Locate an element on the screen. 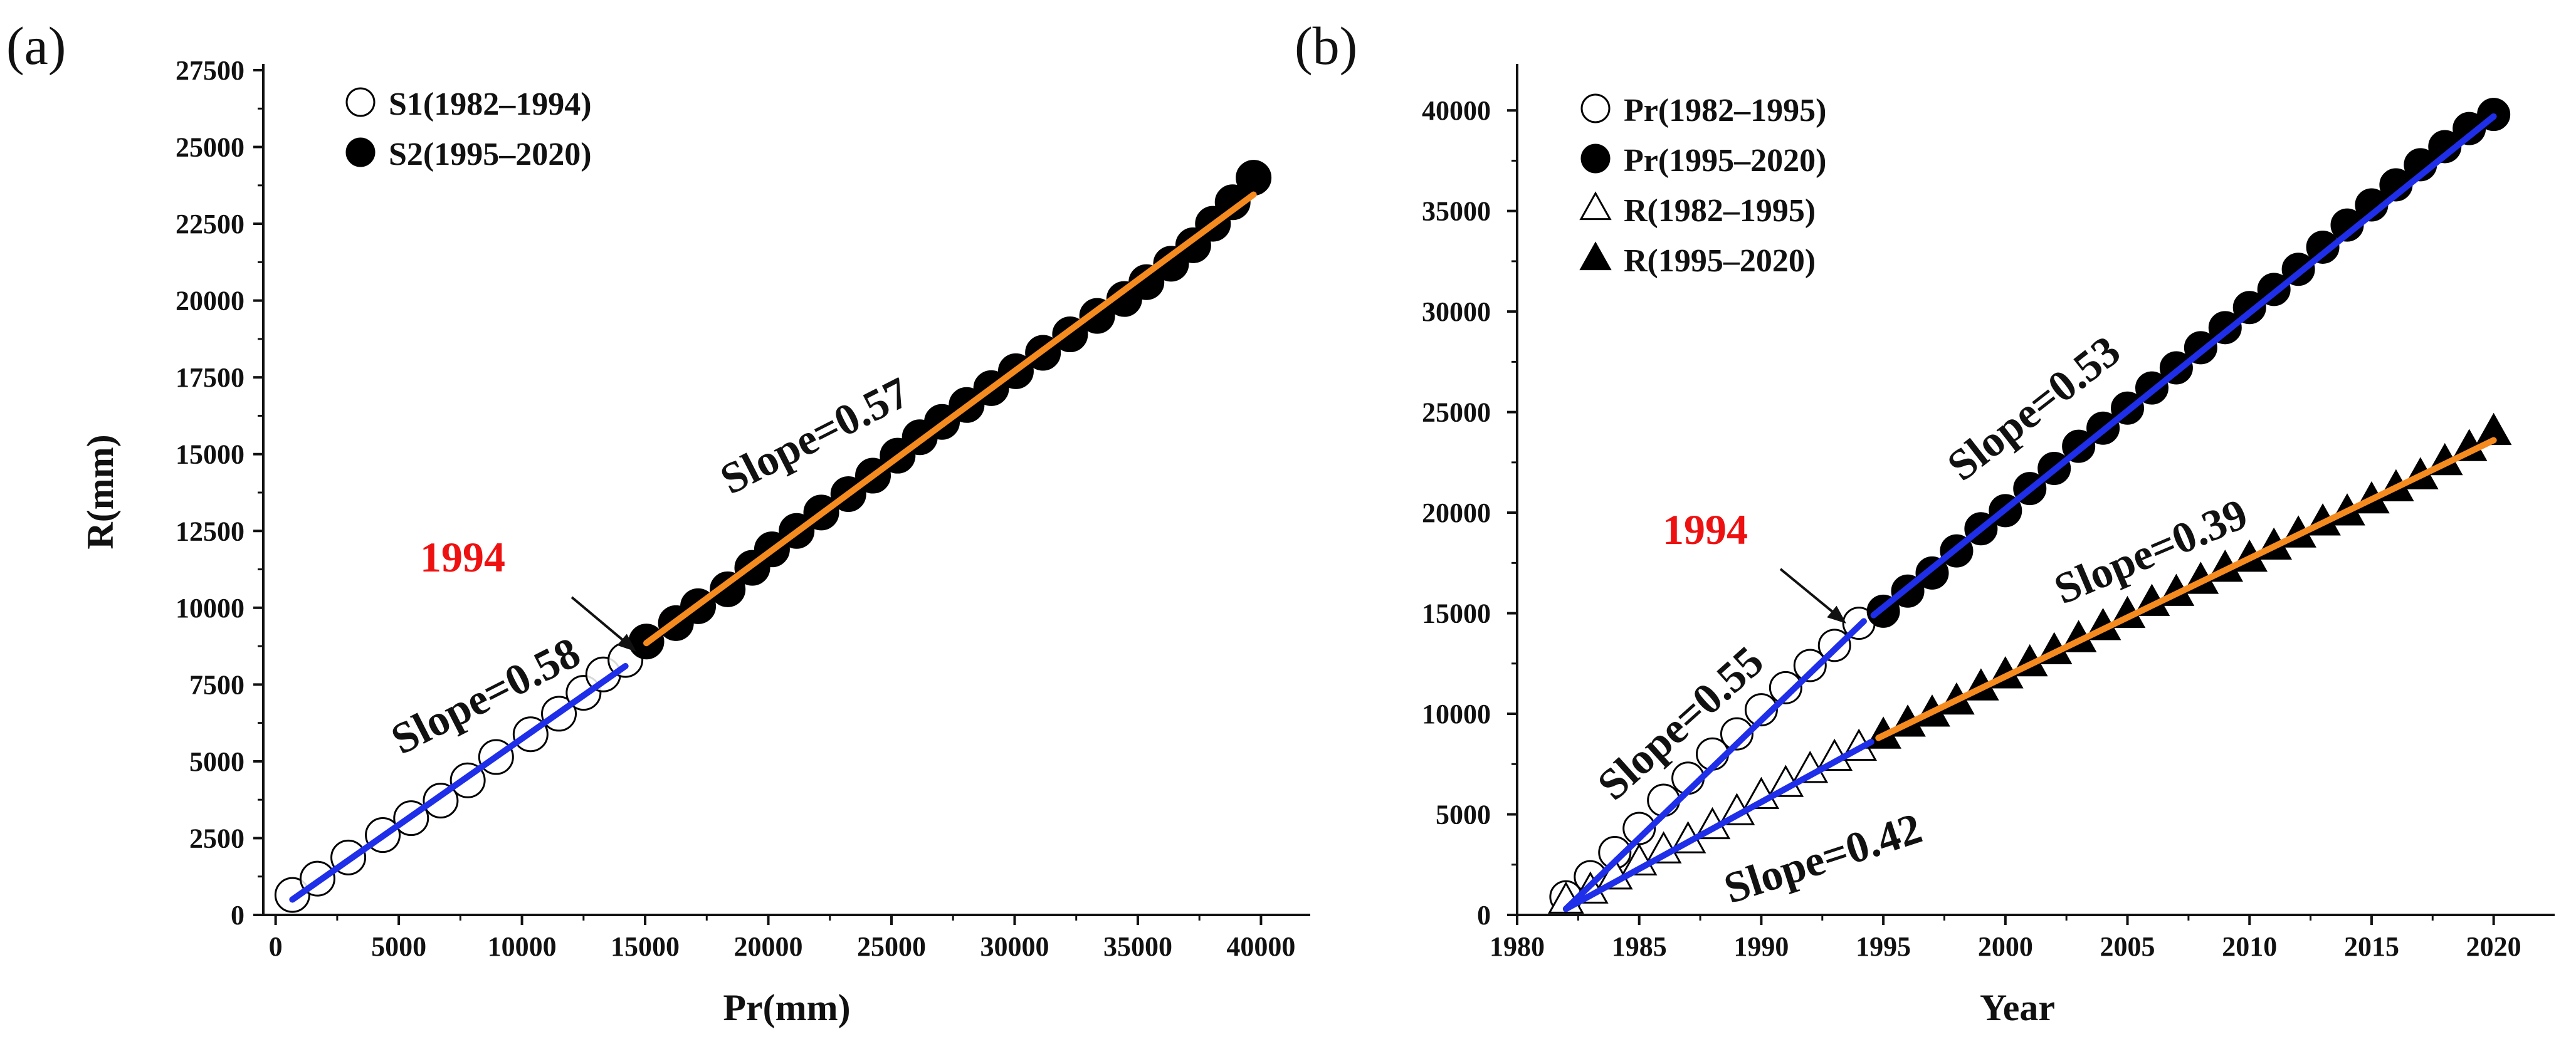  x-axis-label: Year is located at coordinates (2017, 1008).